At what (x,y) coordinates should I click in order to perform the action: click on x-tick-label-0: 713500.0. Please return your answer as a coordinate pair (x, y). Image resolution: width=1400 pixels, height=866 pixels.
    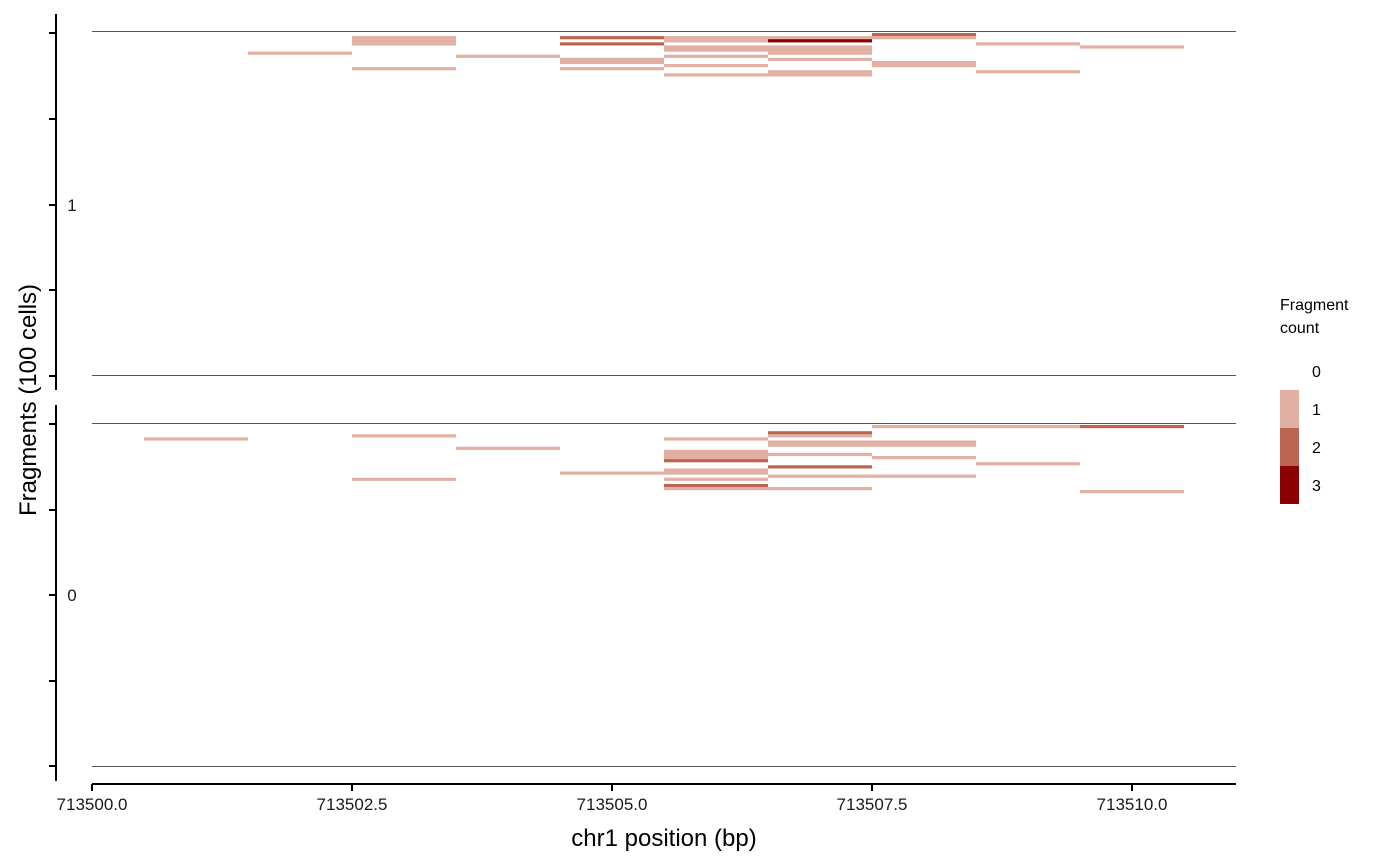
    Looking at the image, I should click on (92, 804).